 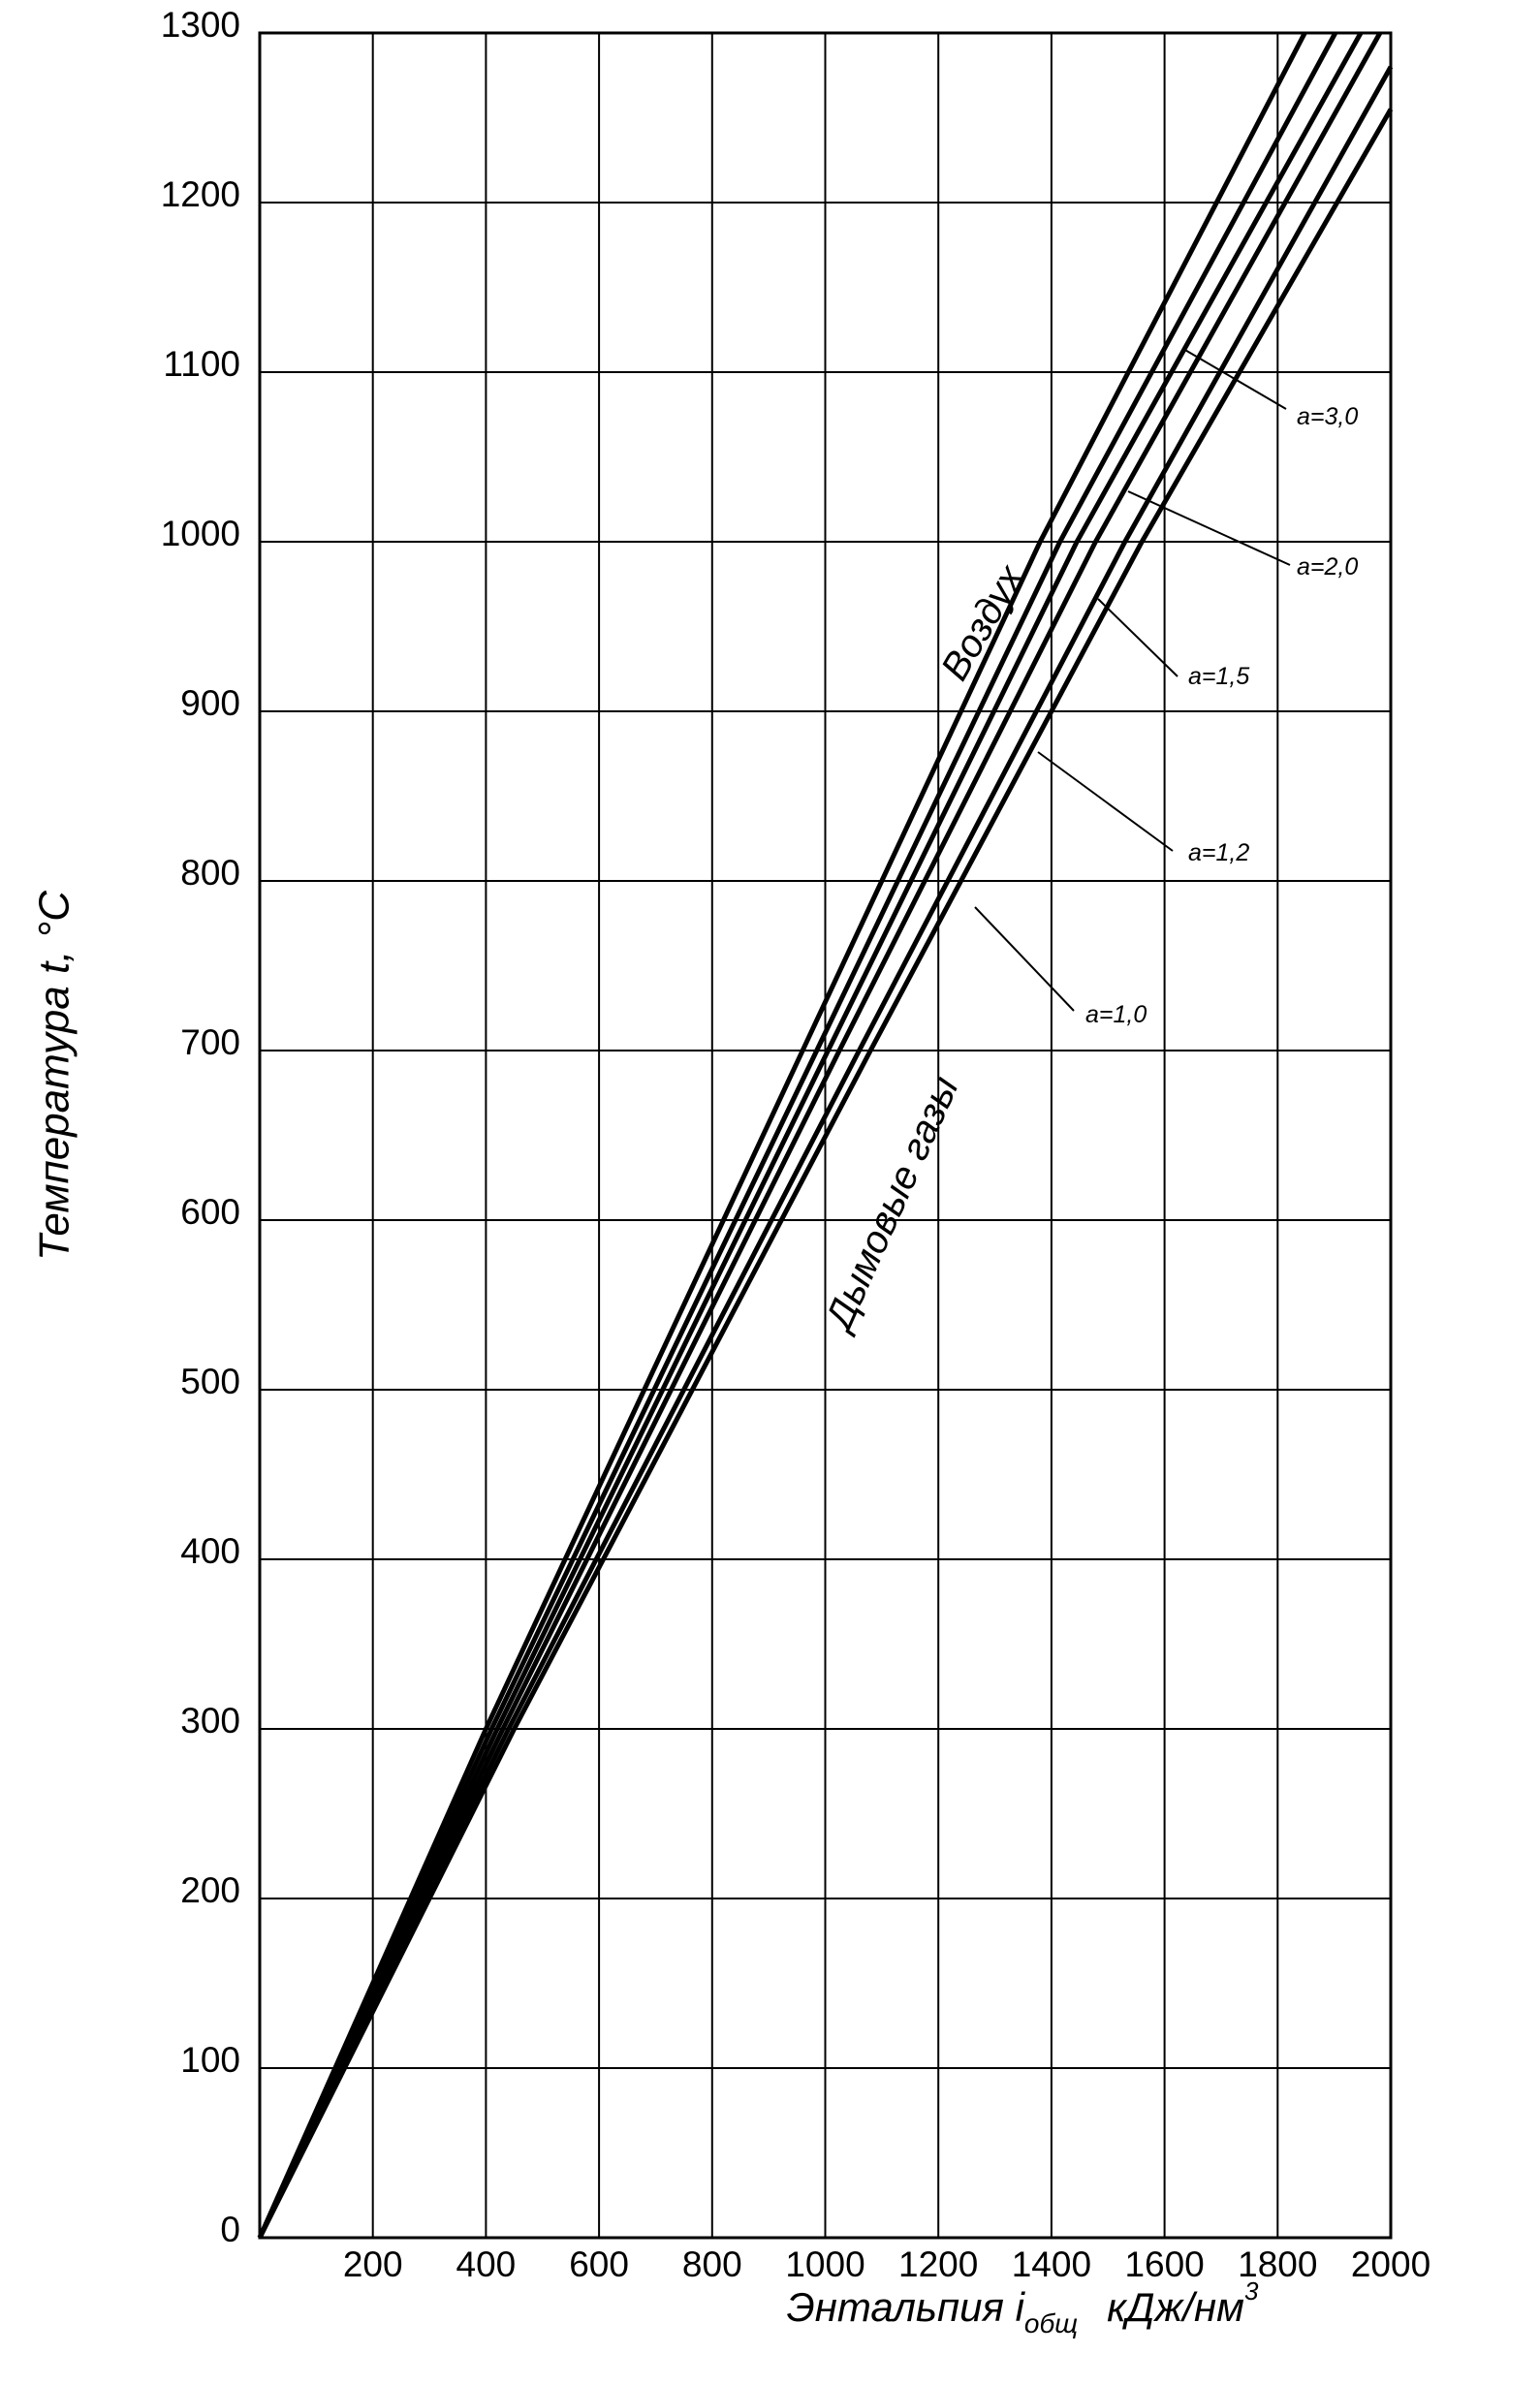 What do you see at coordinates (1327, 567) in the screenshot?
I see `series-label: a=2,0` at bounding box center [1327, 567].